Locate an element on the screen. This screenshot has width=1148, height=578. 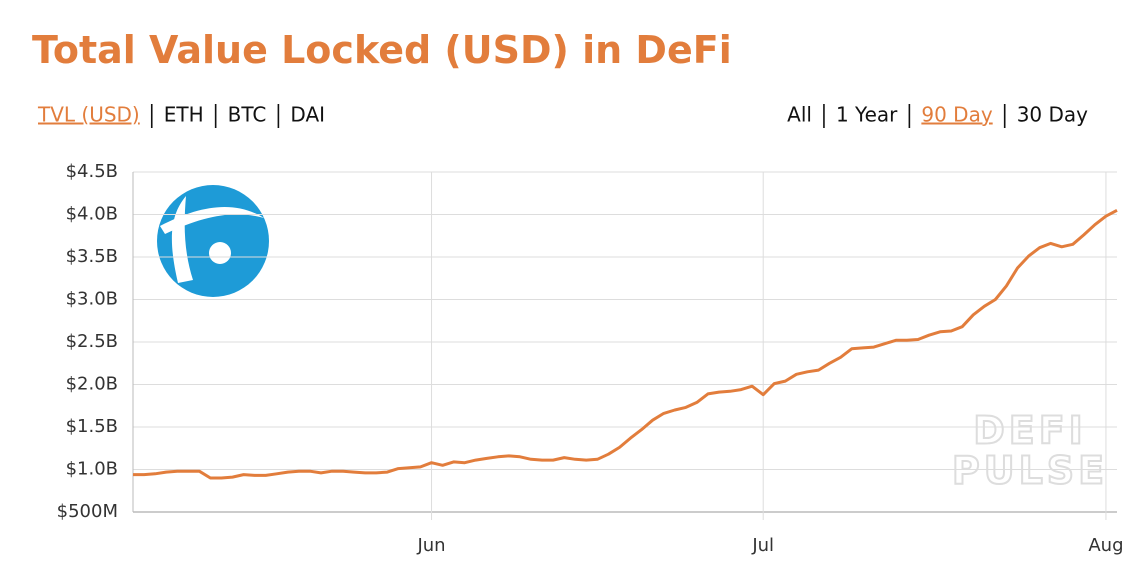
tab: All is located at coordinates (799, 115).